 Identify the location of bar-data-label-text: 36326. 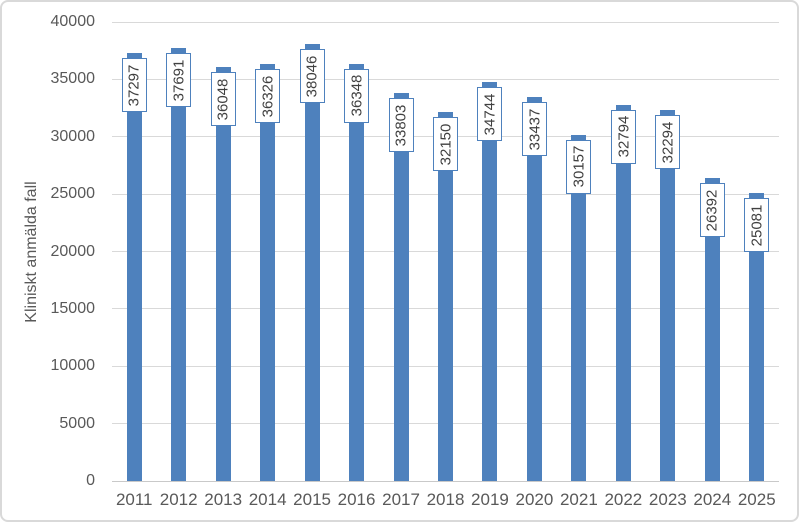
(268, 96).